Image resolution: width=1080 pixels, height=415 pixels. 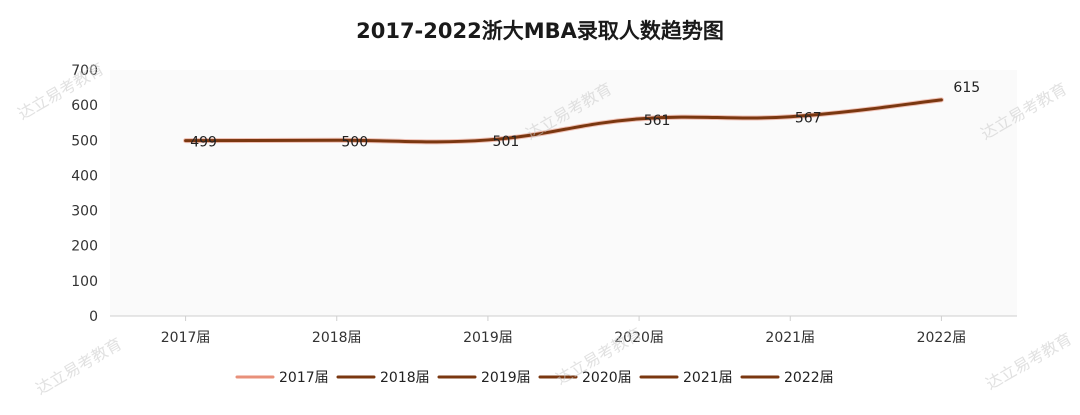 I want to click on data-label: 500, so click(x=354, y=142).